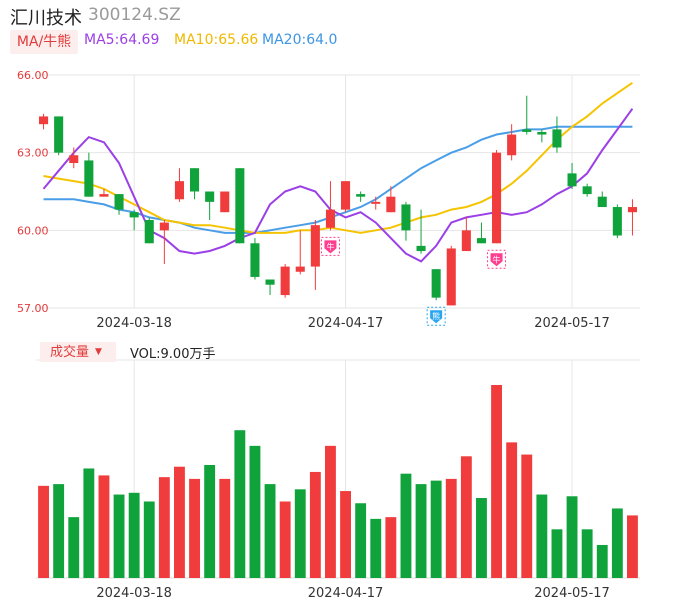  I want to click on bear-marker: 熊, so click(436, 316).